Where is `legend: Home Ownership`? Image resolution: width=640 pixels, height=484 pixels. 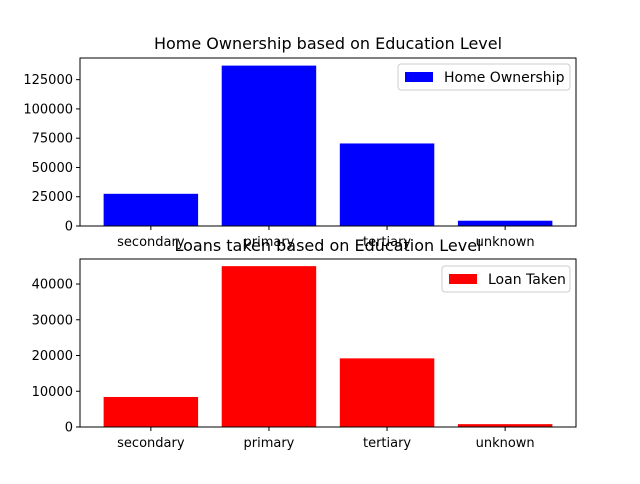
legend: Home Ownership is located at coordinates (484, 77).